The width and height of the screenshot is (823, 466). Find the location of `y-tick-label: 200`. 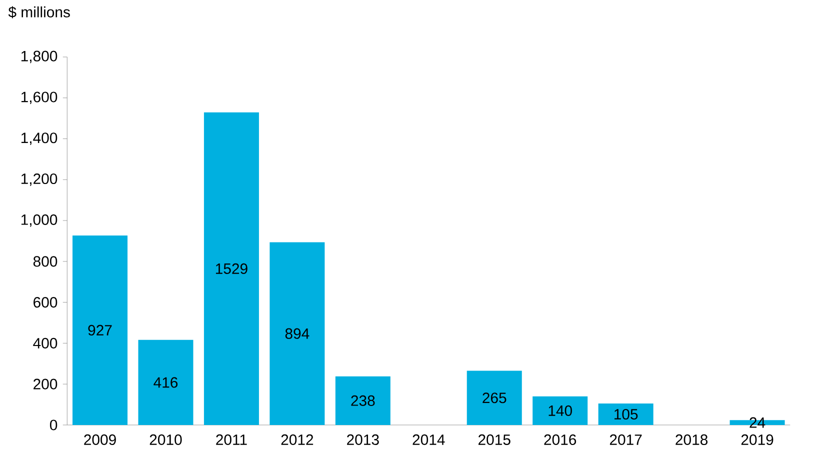

y-tick-label: 200 is located at coordinates (46, 384).